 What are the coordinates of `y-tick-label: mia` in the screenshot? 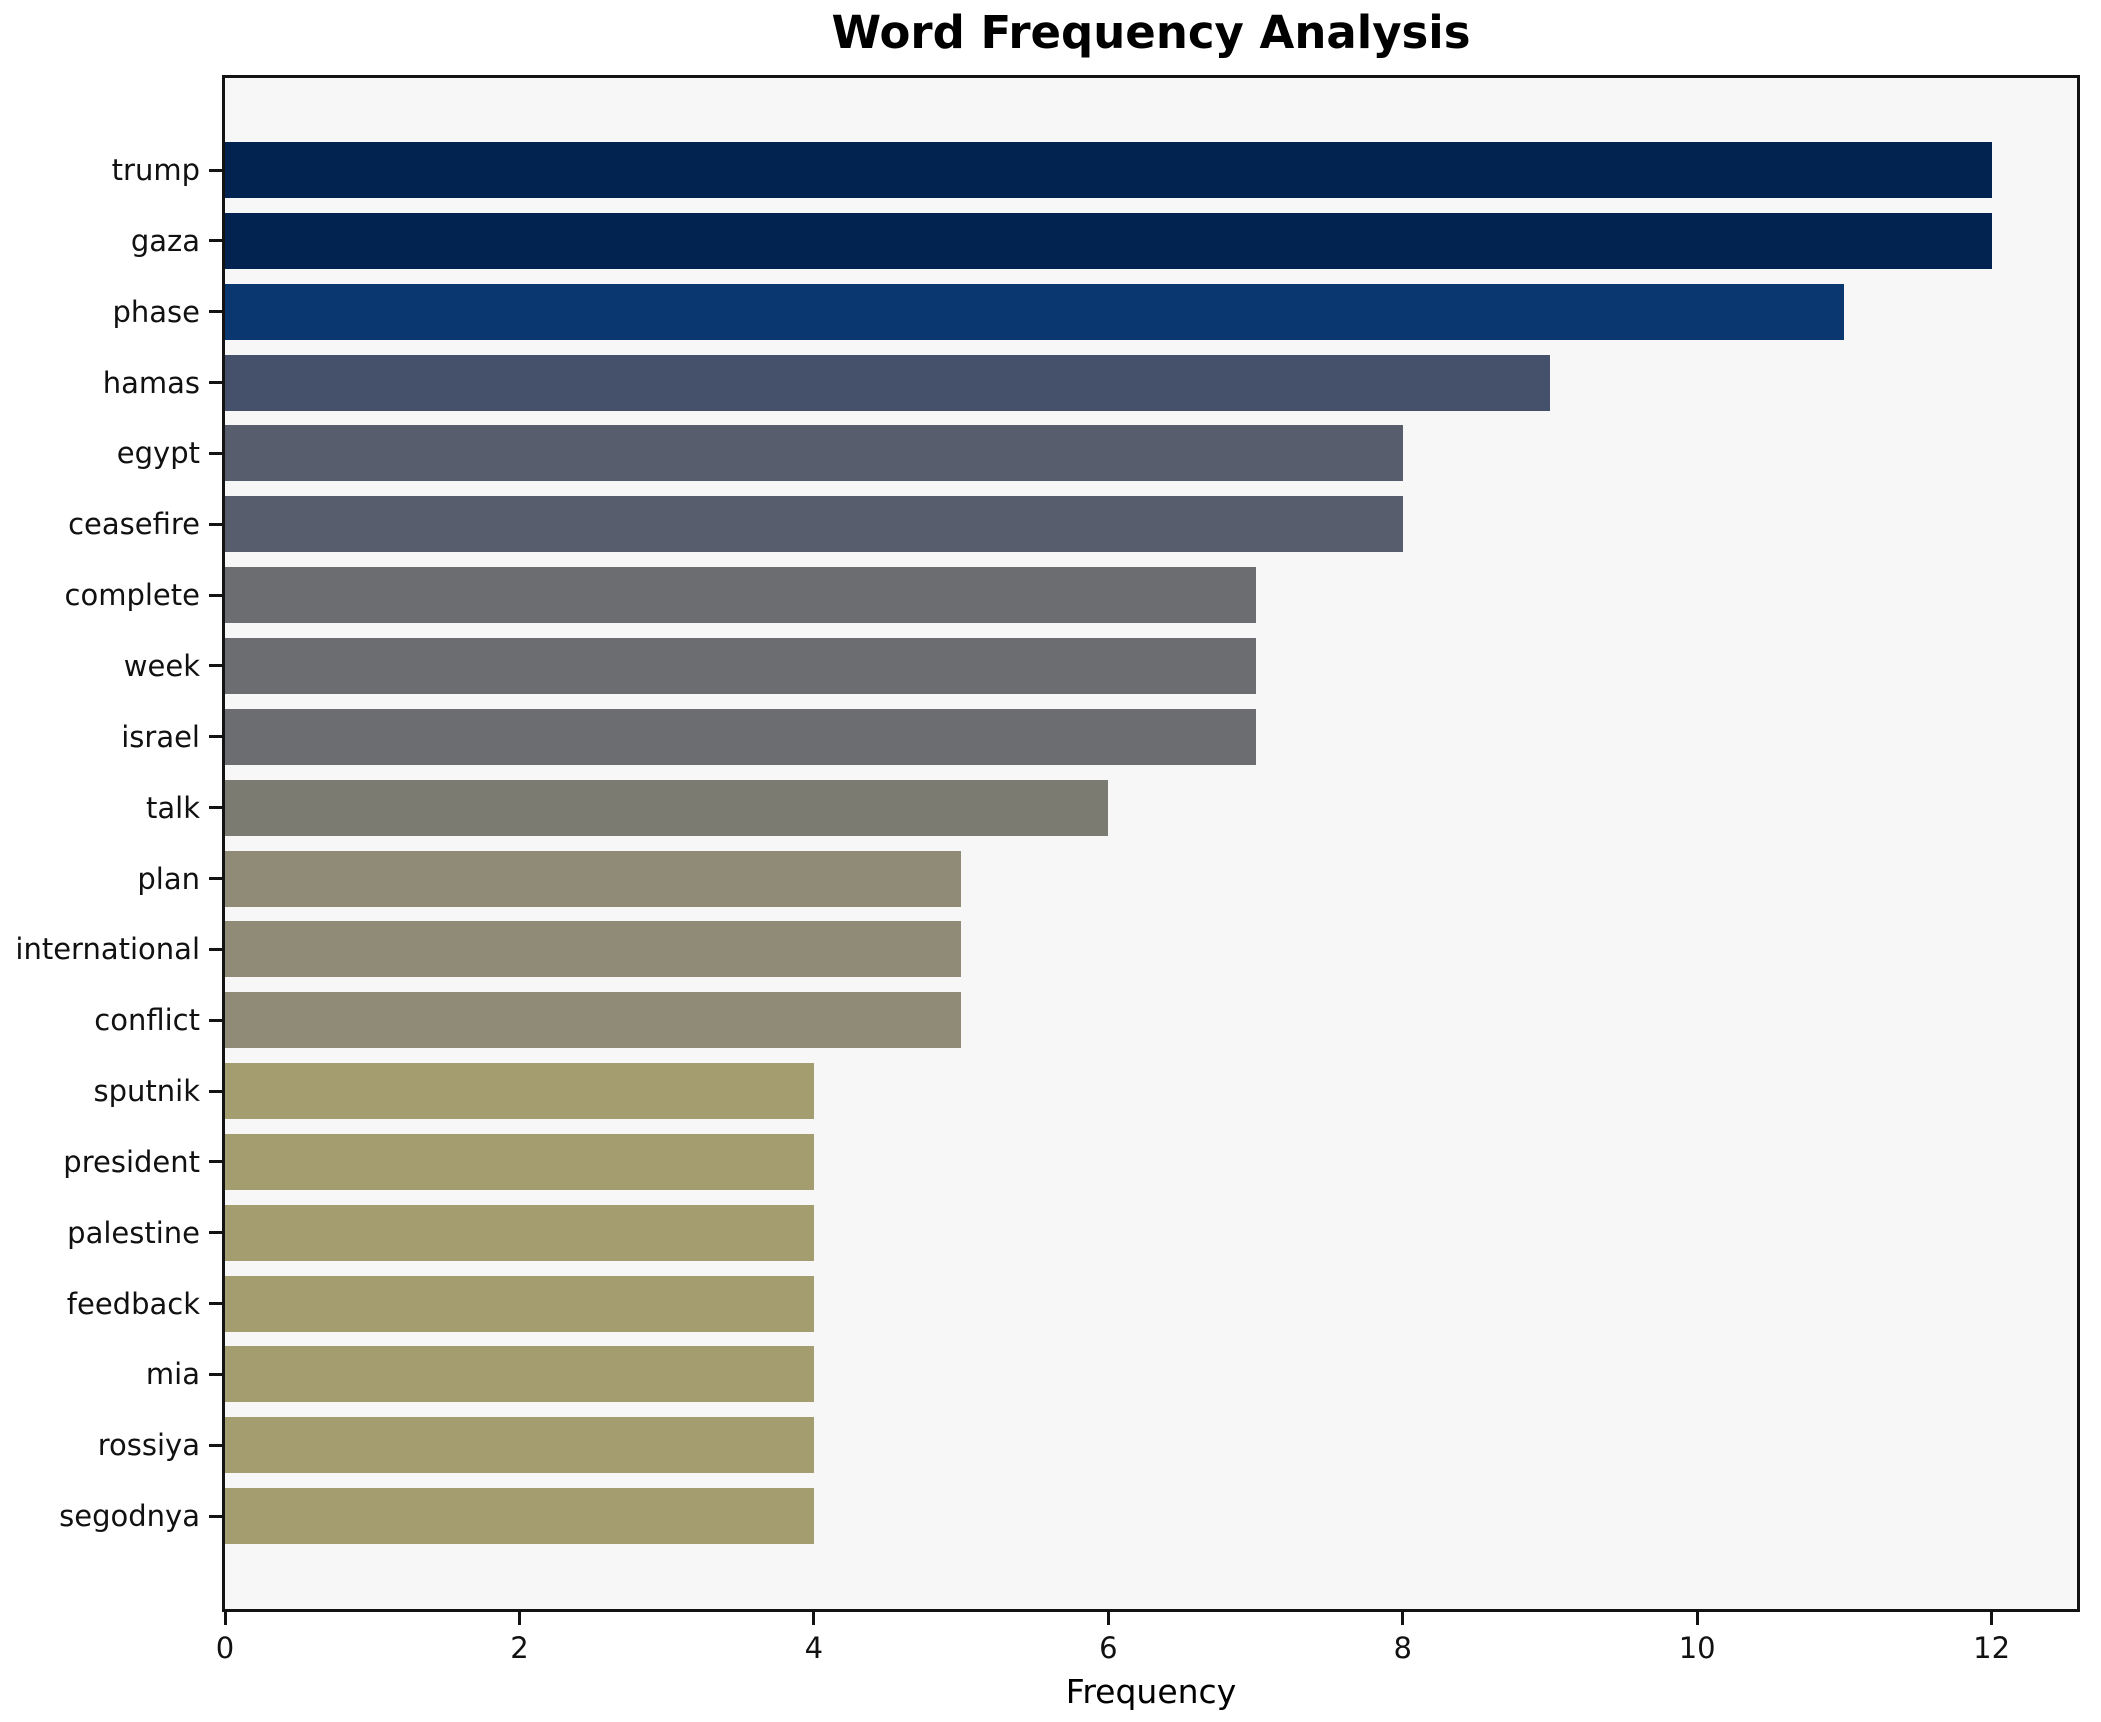 It's located at (172, 1374).